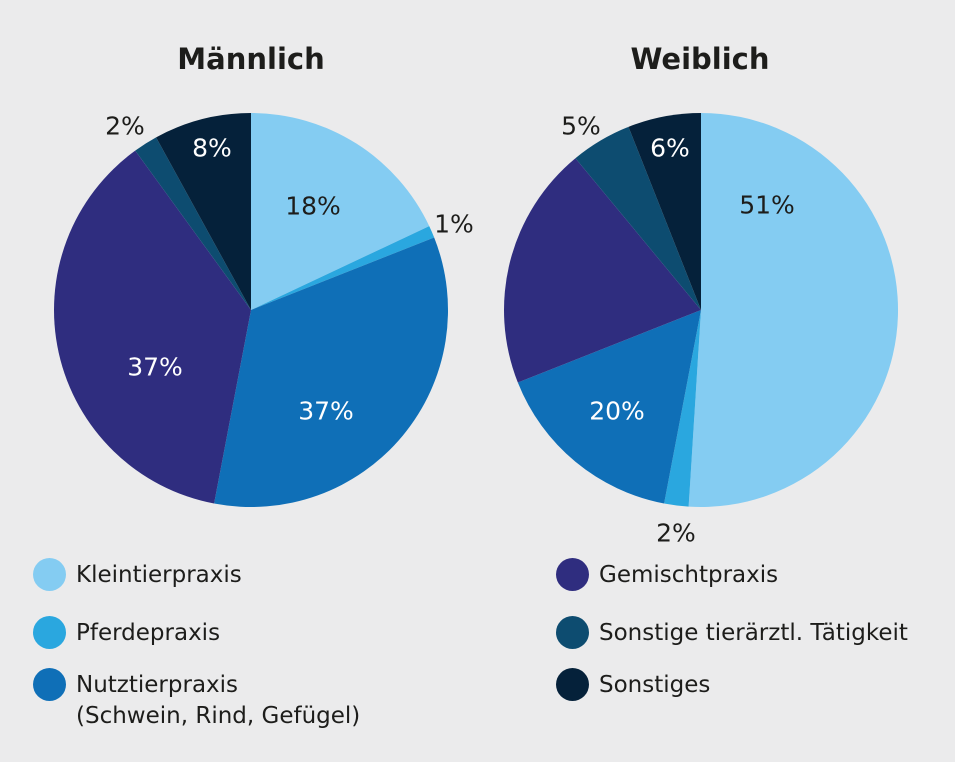  Describe the element at coordinates (655, 685) in the screenshot. I see `legend-label-sonstiges: Sonstiges` at that location.